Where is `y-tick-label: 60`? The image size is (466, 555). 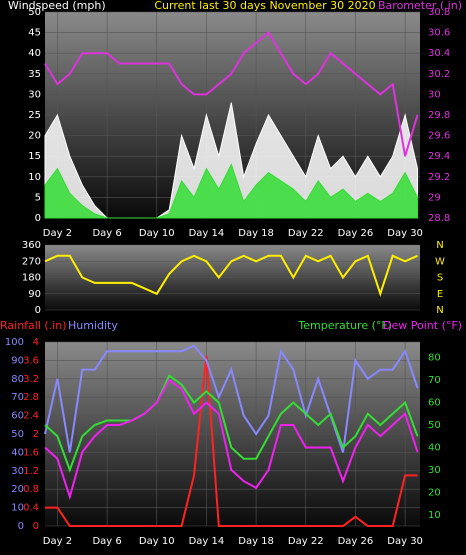 y-tick-label: 60 is located at coordinates (17, 416).